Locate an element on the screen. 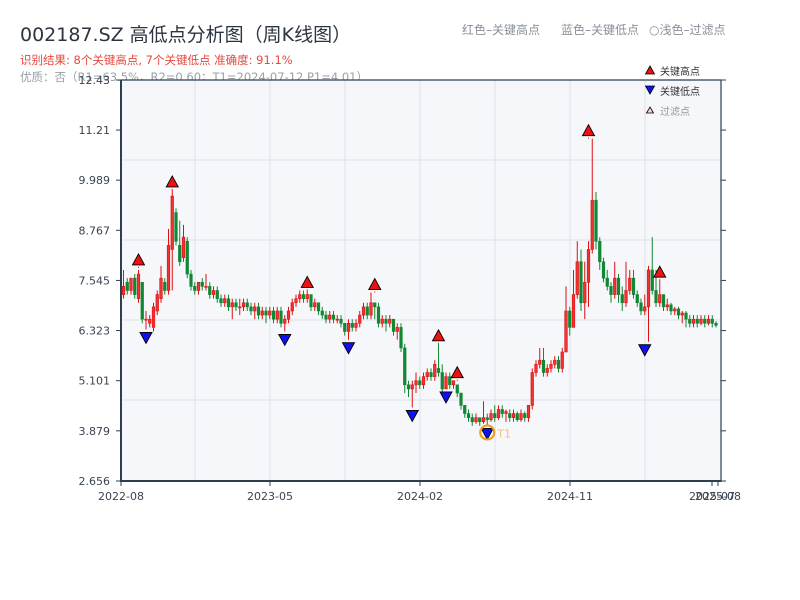 The height and width of the screenshot is (600, 800). y-tick-label: 3.879 is located at coordinates (95, 431).